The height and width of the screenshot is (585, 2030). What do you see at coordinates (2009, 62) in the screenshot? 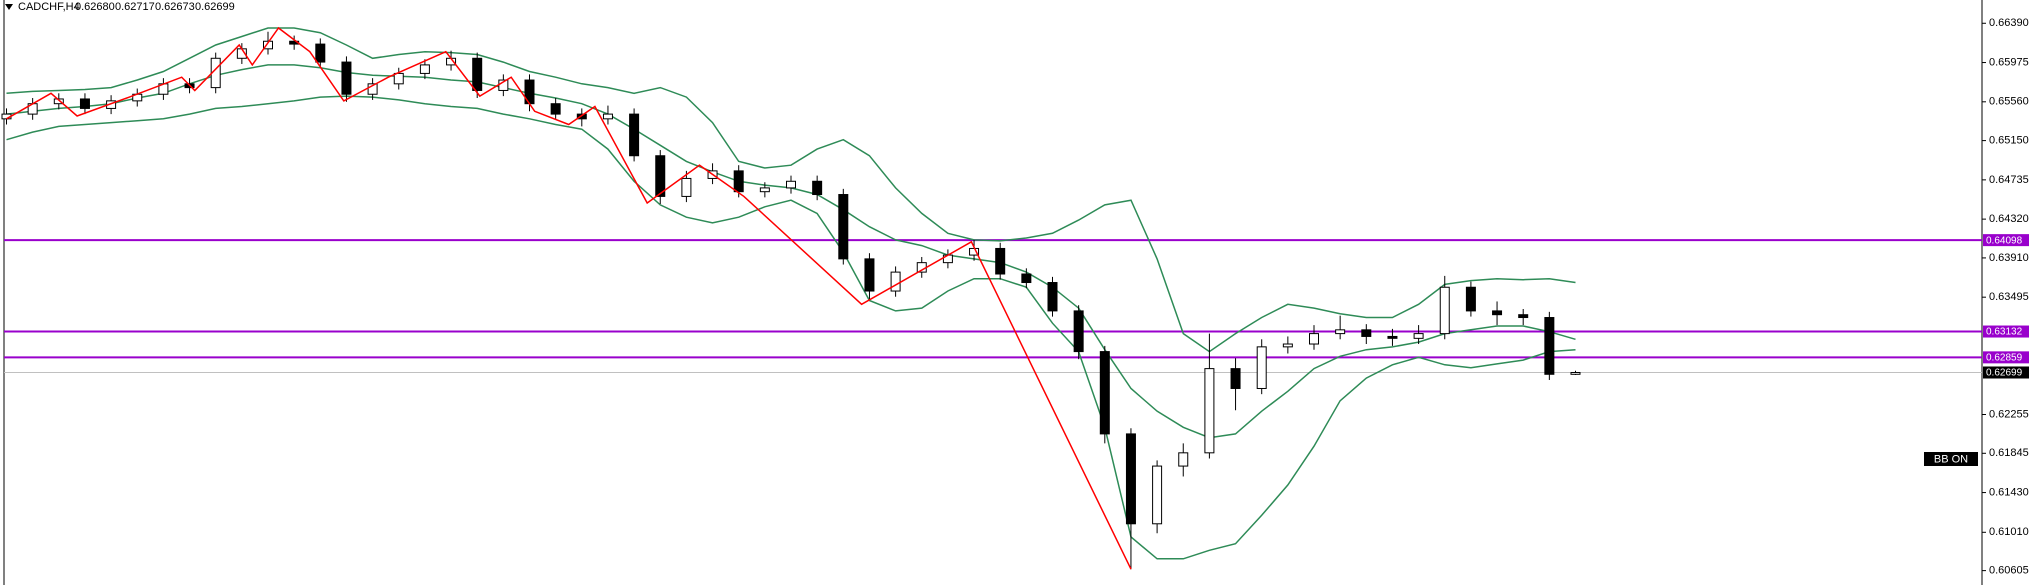
I see `y-tick-label: 0.65975` at bounding box center [2009, 62].